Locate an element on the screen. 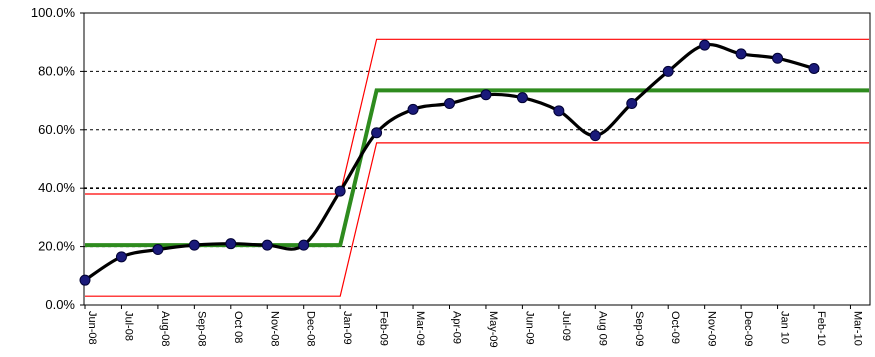 The width and height of the screenshot is (875, 357). x-tick-label: Jul-08 is located at coordinates (128, 326).